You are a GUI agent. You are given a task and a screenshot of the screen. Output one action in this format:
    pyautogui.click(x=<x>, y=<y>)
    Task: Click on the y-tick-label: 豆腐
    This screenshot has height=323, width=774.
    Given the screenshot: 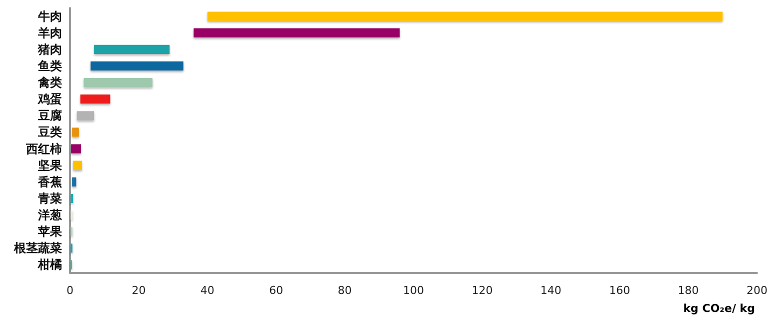 What is the action you would take?
    pyautogui.click(x=49, y=115)
    